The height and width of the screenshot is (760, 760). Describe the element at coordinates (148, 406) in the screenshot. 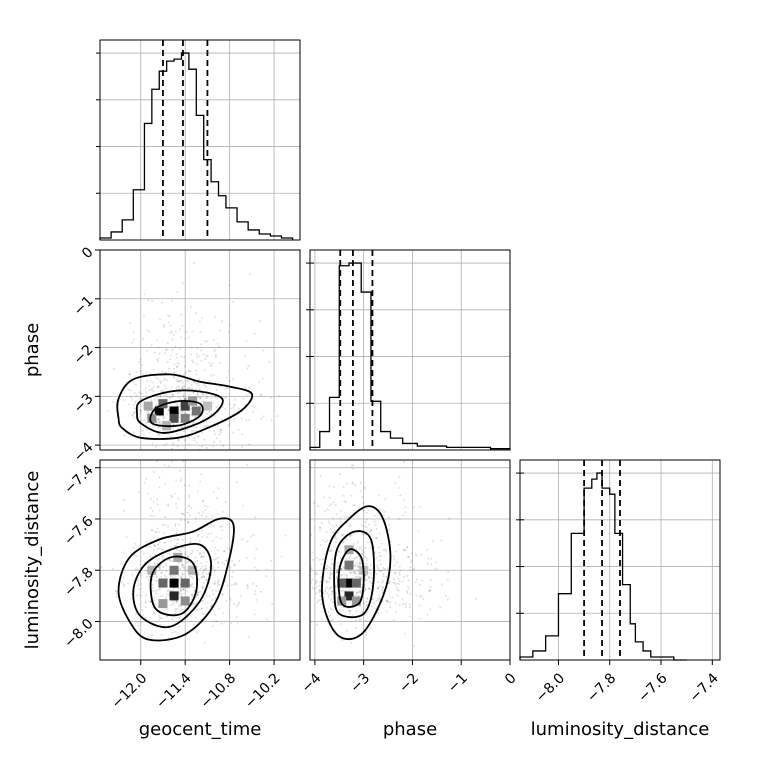

I see `density-cell` at that location.